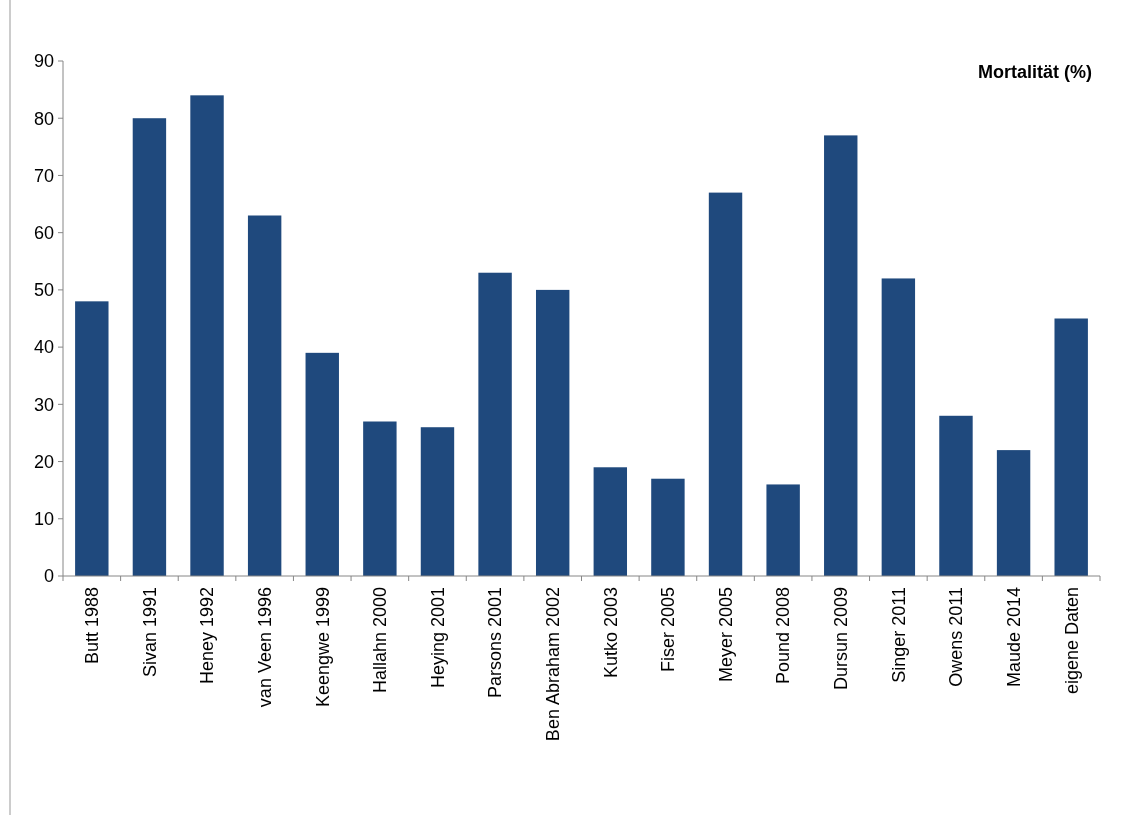 This screenshot has height=821, width=1132. Describe the element at coordinates (43, 61) in the screenshot. I see `y-tick-label: 90` at that location.